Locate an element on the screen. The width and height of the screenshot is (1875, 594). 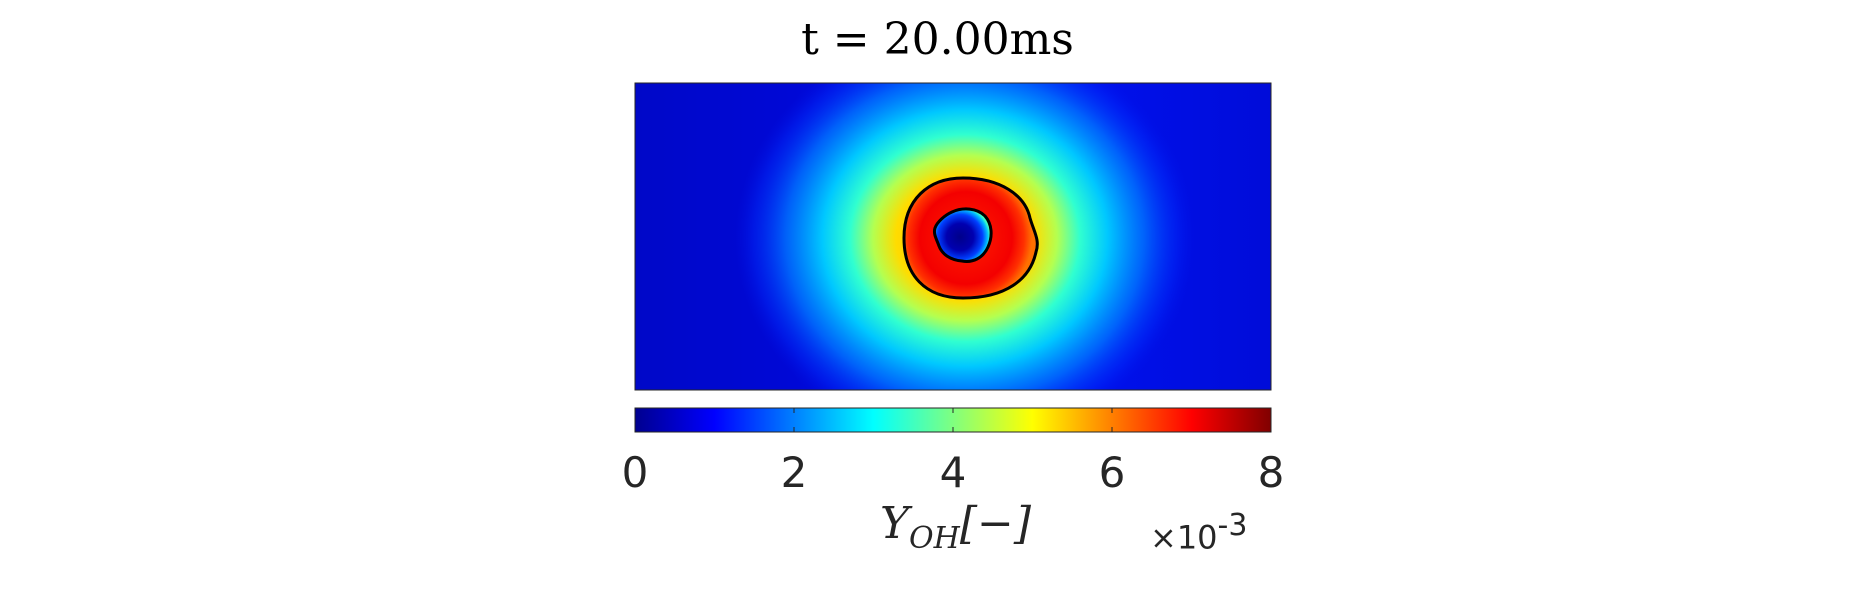
multiplier-exponent: -3 is located at coordinates (1232, 525).